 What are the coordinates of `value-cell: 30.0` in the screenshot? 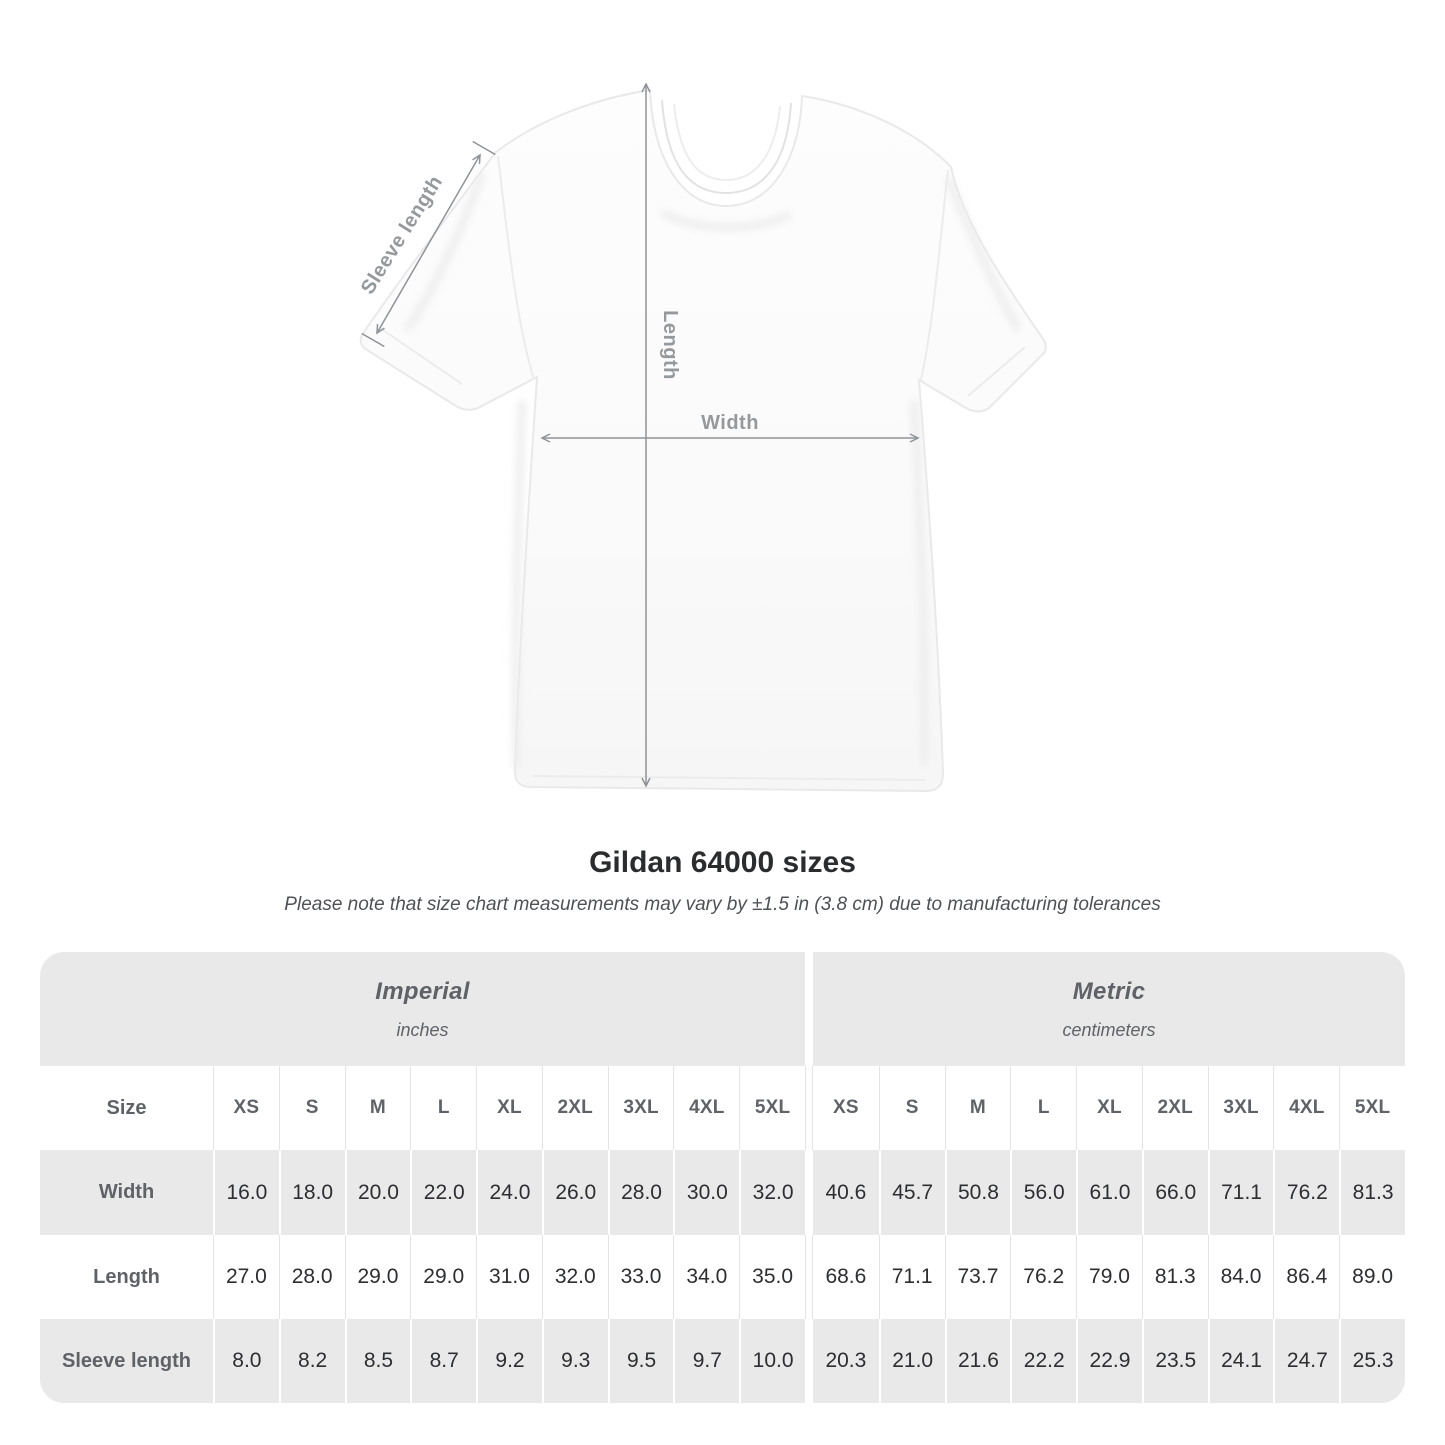 It's located at (706, 1192).